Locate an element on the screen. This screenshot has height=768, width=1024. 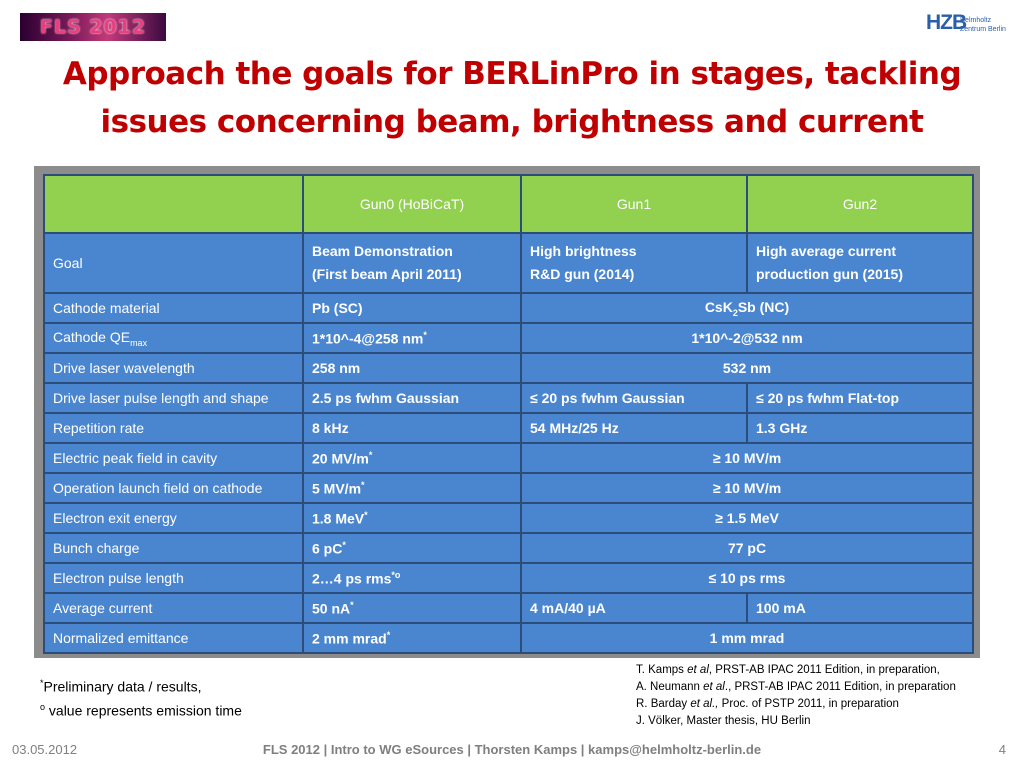
cell-text: 2…4 ps rms is located at coordinates (352, 578).